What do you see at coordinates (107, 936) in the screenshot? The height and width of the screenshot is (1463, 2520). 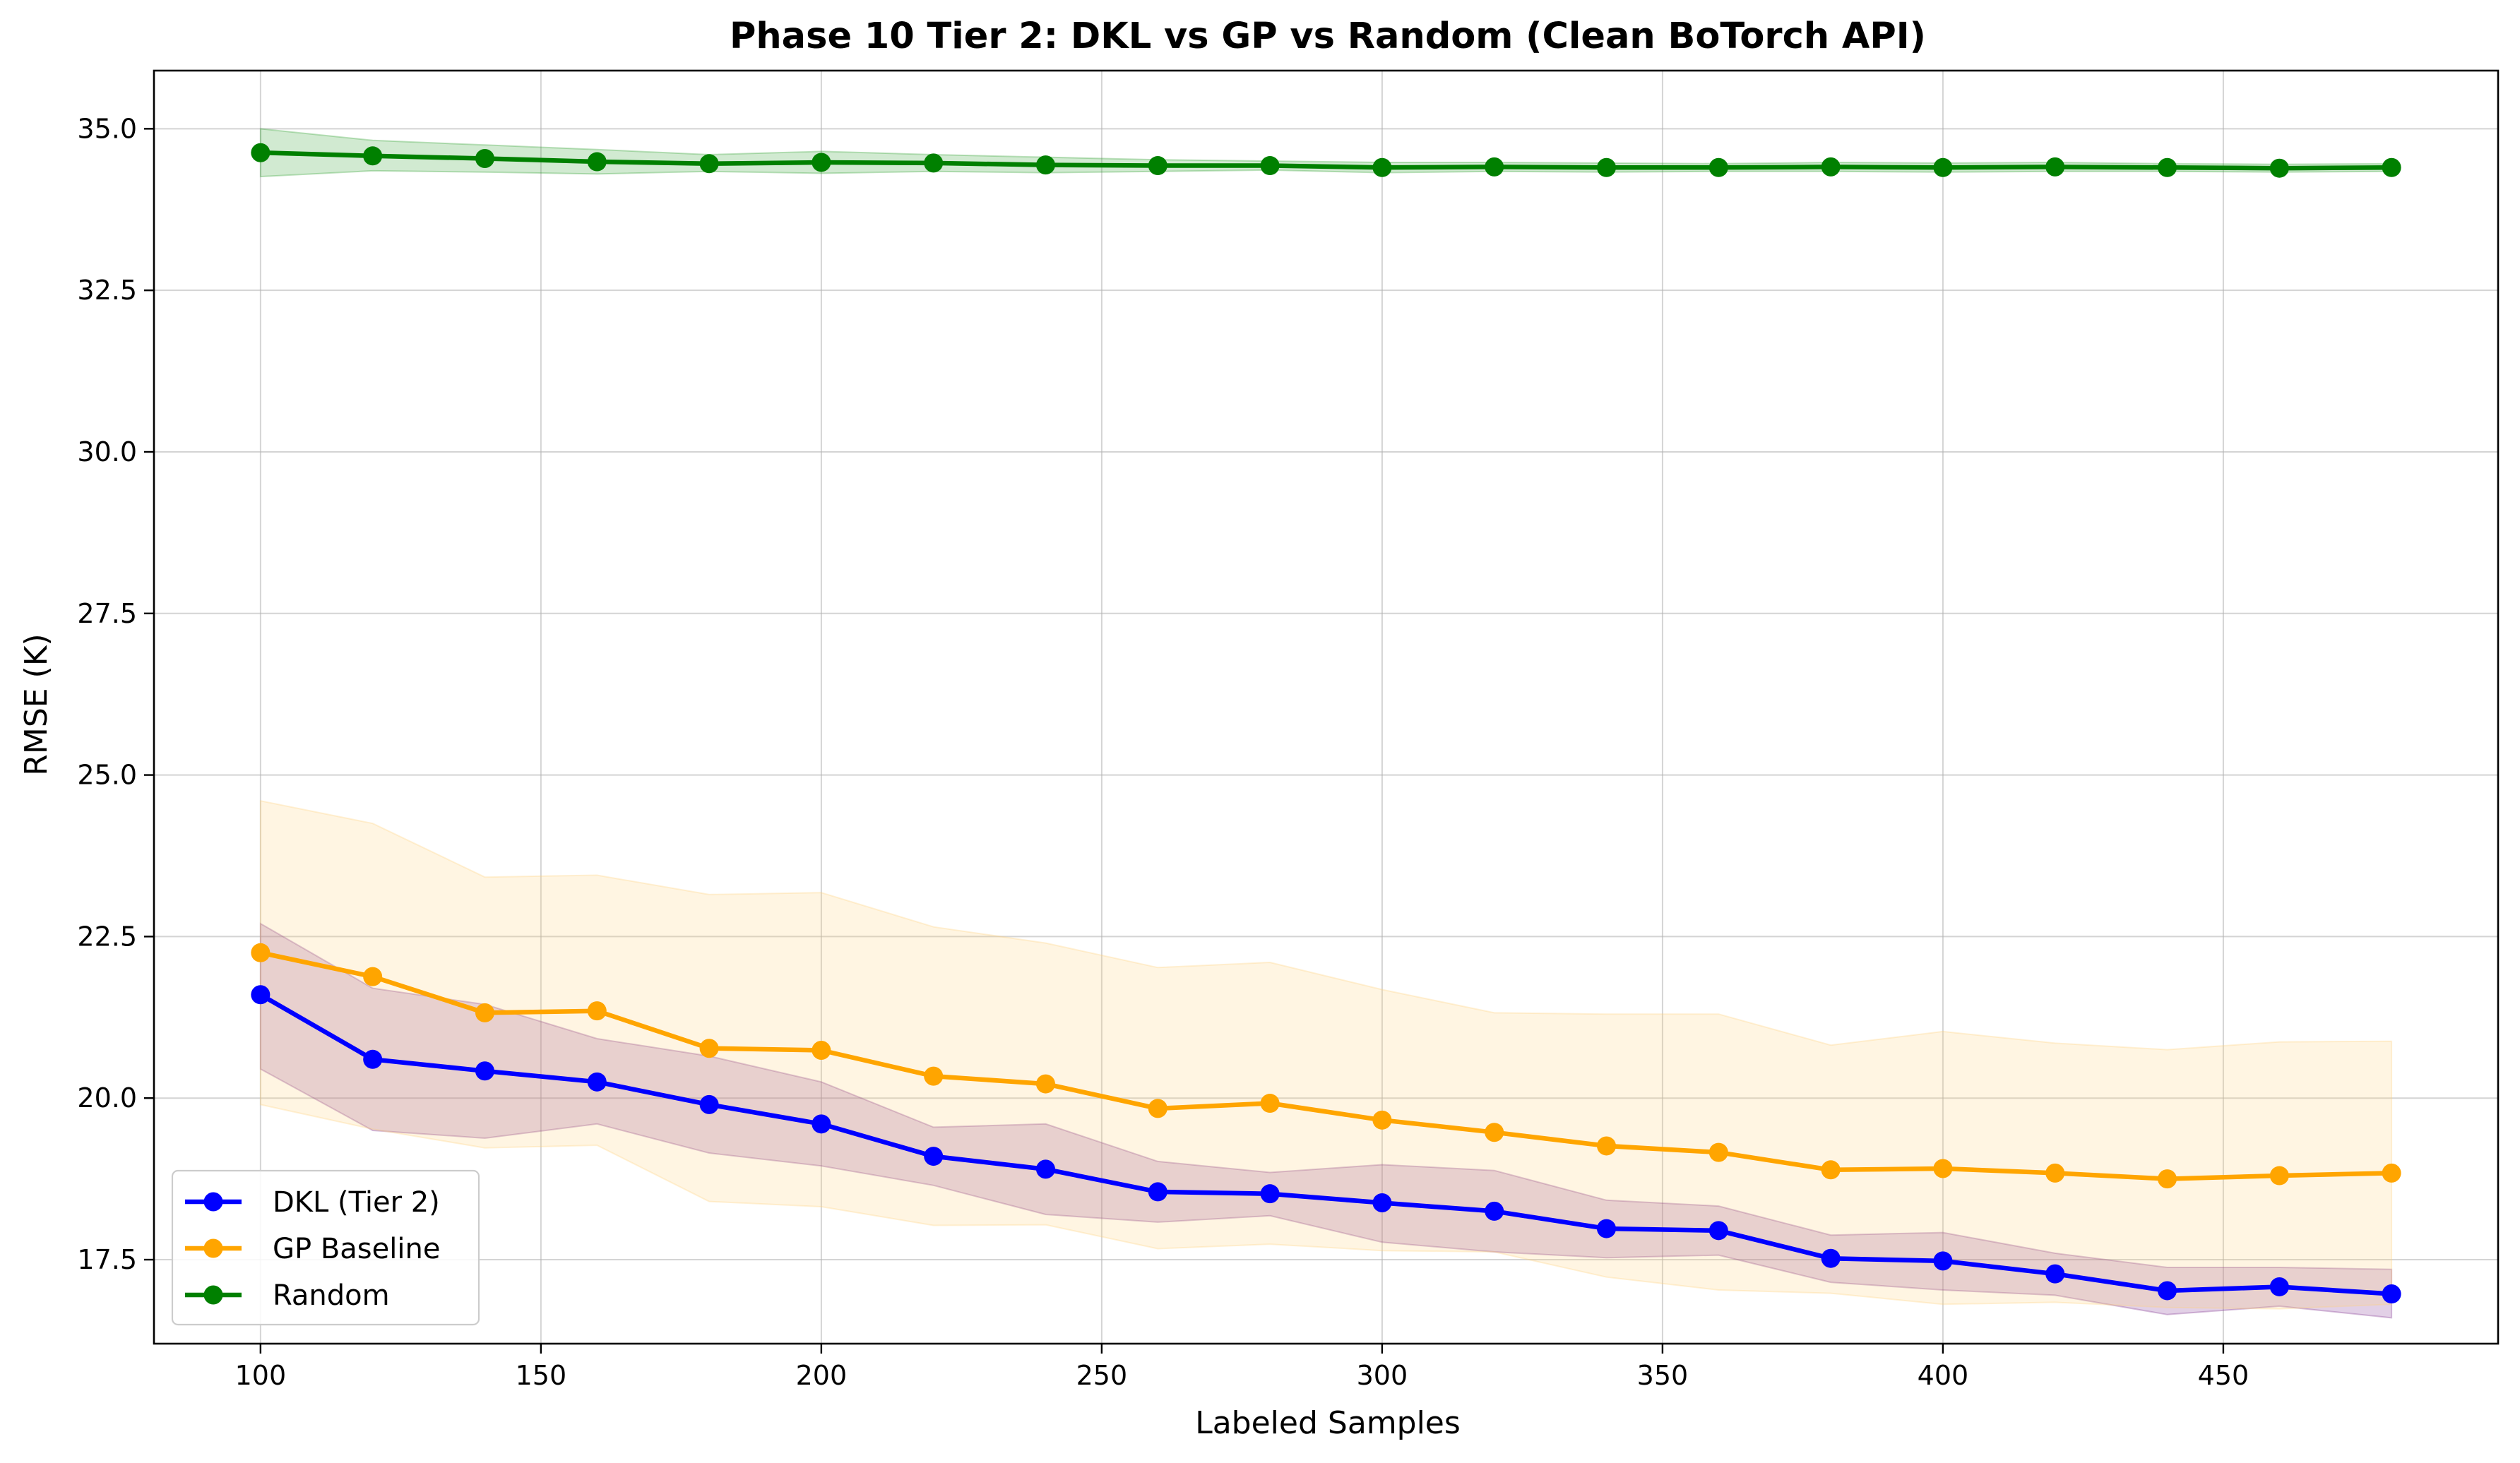 I see `y-tick-label: 22.5` at bounding box center [107, 936].